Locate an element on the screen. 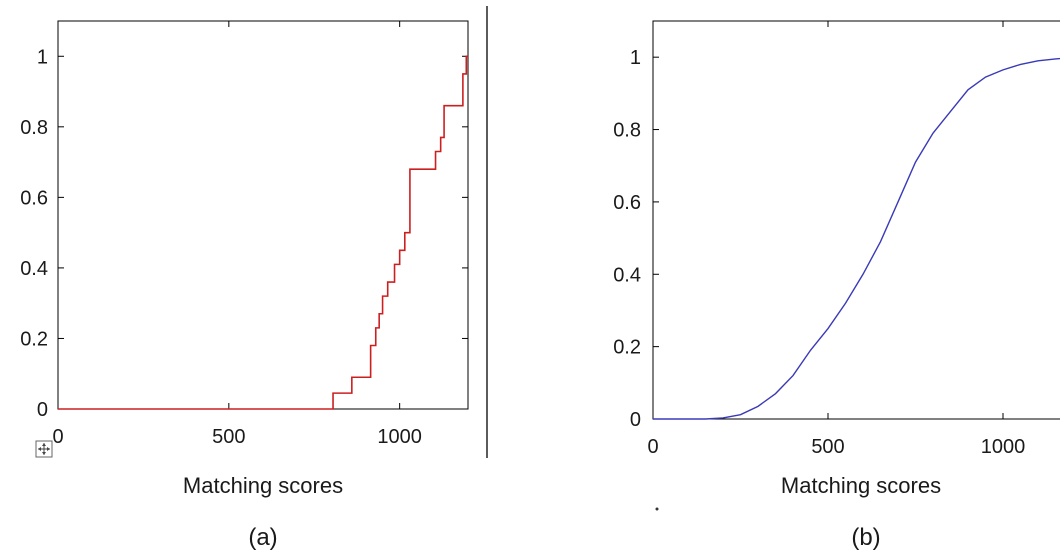  stray-dot is located at coordinates (657, 509).